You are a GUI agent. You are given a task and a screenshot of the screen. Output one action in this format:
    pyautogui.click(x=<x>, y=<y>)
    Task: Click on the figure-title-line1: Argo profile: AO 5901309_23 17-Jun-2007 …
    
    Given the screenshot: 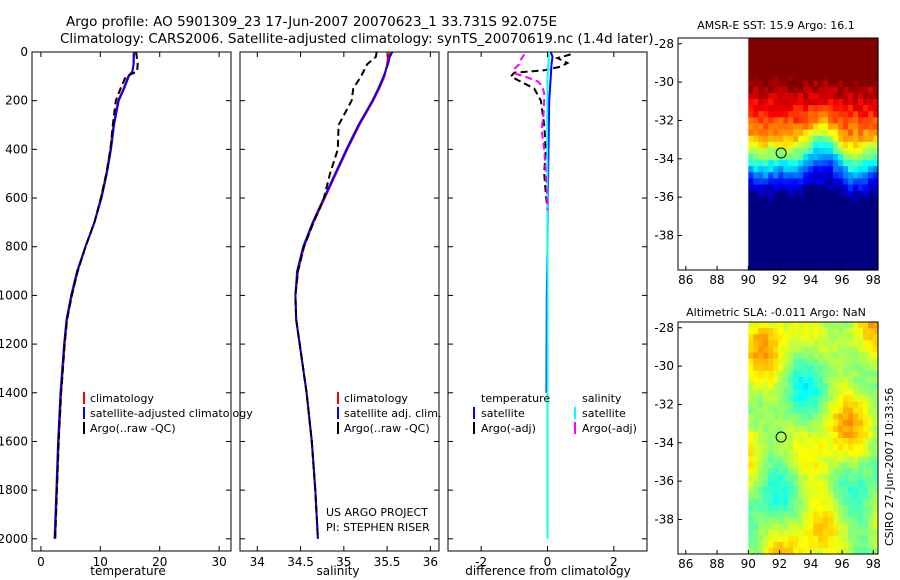 What is the action you would take?
    pyautogui.click(x=311, y=22)
    